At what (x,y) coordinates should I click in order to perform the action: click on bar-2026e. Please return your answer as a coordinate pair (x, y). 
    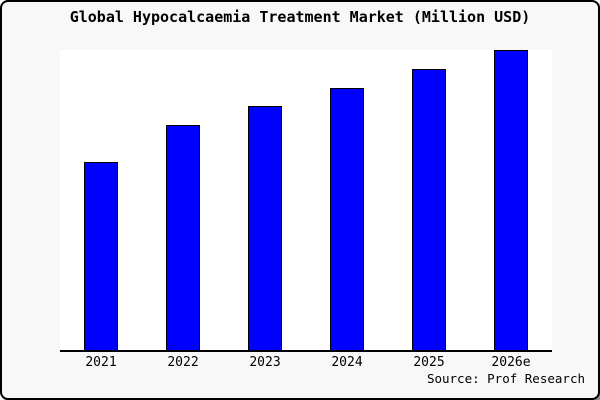
    Looking at the image, I should click on (511, 200).